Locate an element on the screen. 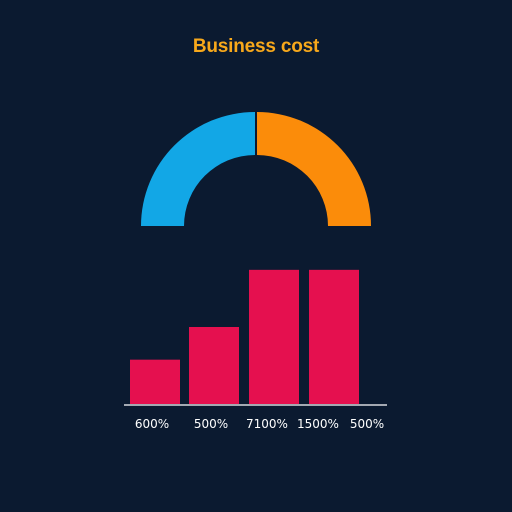 Image resolution: width=512 pixels, height=512 pixels. x-tick-label: 600% is located at coordinates (152, 424).